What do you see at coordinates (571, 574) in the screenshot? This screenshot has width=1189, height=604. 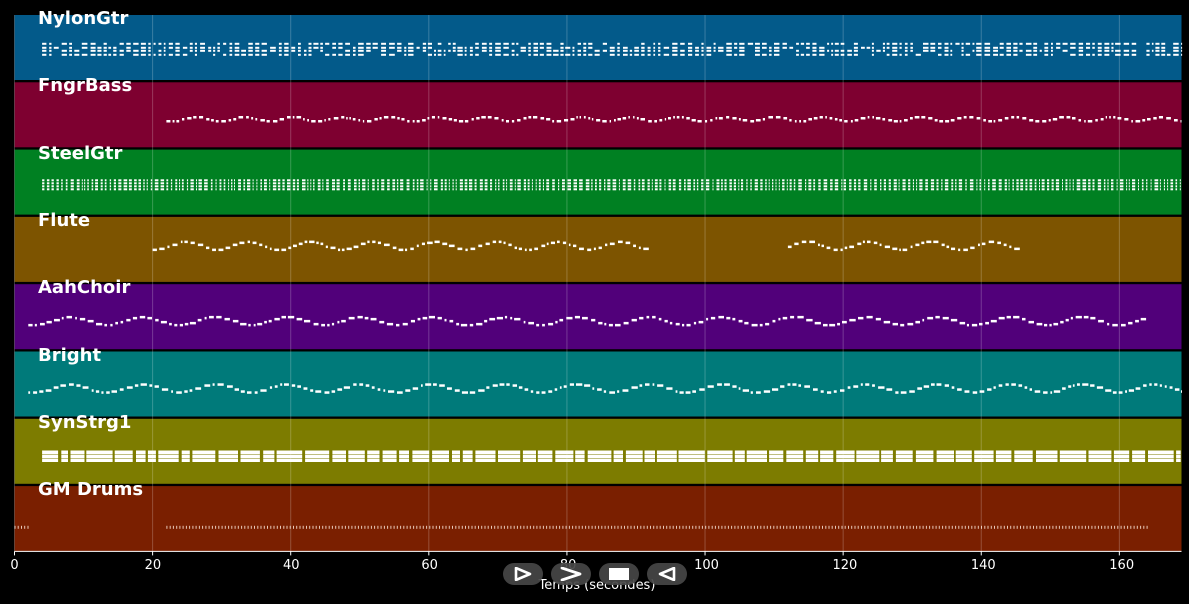 I see `forward-button` at bounding box center [571, 574].